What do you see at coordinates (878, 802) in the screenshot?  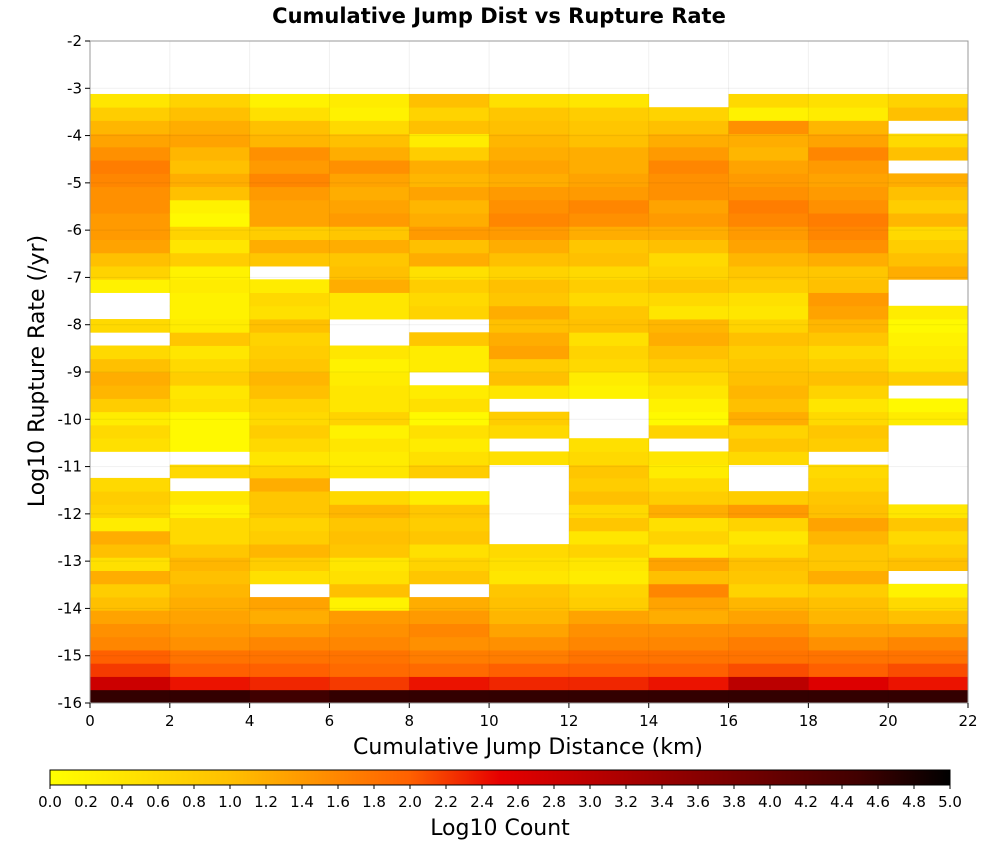 I see `colorbar-tick-label: 4.6` at bounding box center [878, 802].